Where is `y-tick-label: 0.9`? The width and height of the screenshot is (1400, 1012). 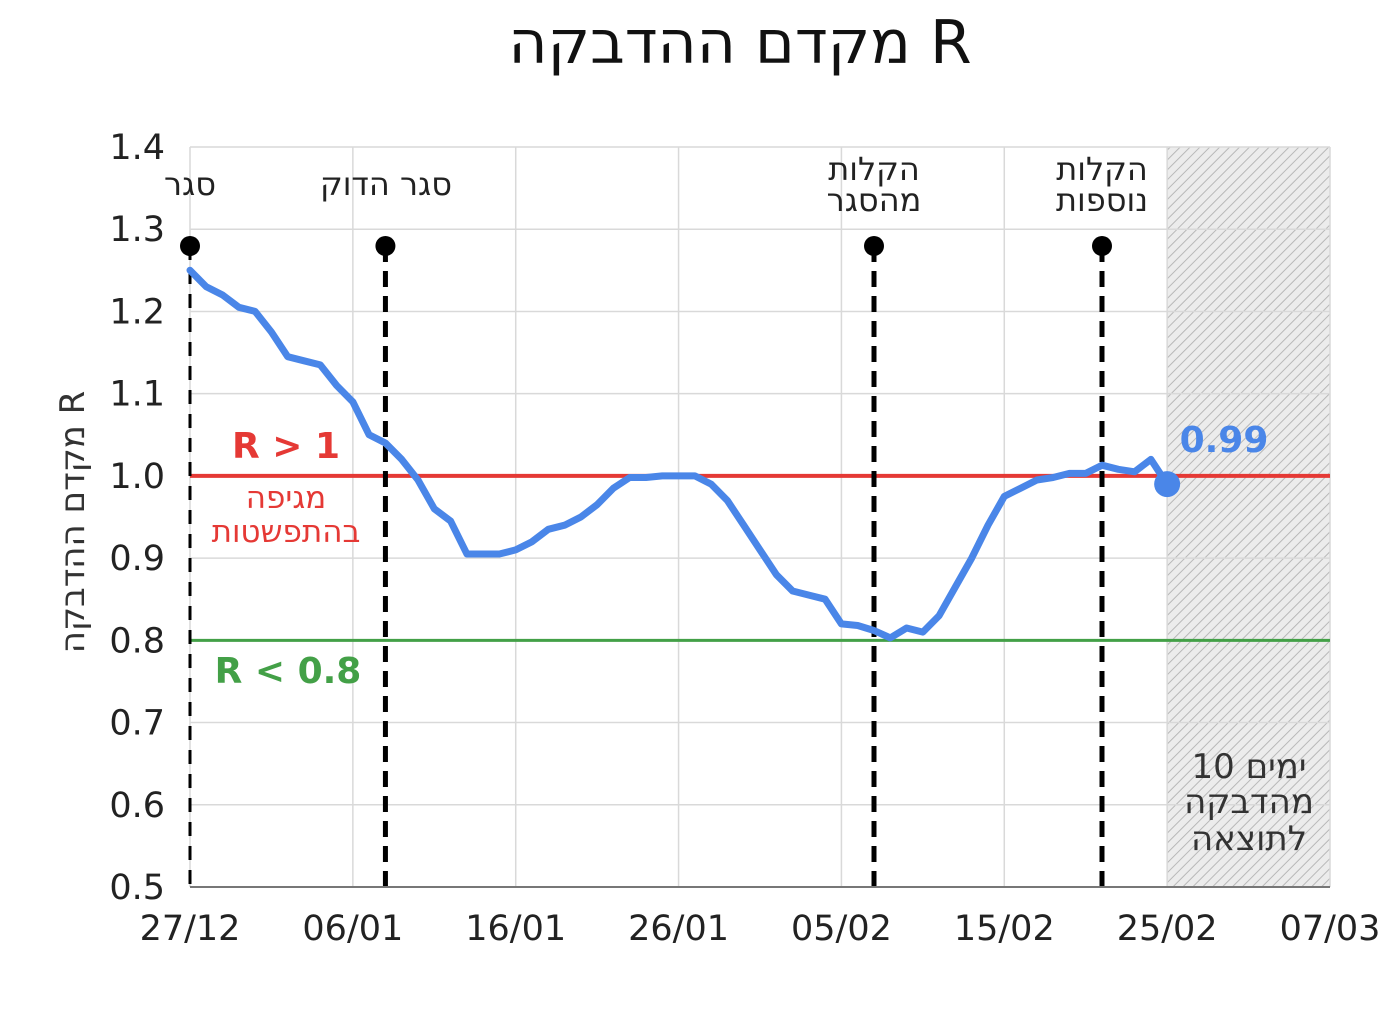
y-tick-label: 0.9 is located at coordinates (137, 559).